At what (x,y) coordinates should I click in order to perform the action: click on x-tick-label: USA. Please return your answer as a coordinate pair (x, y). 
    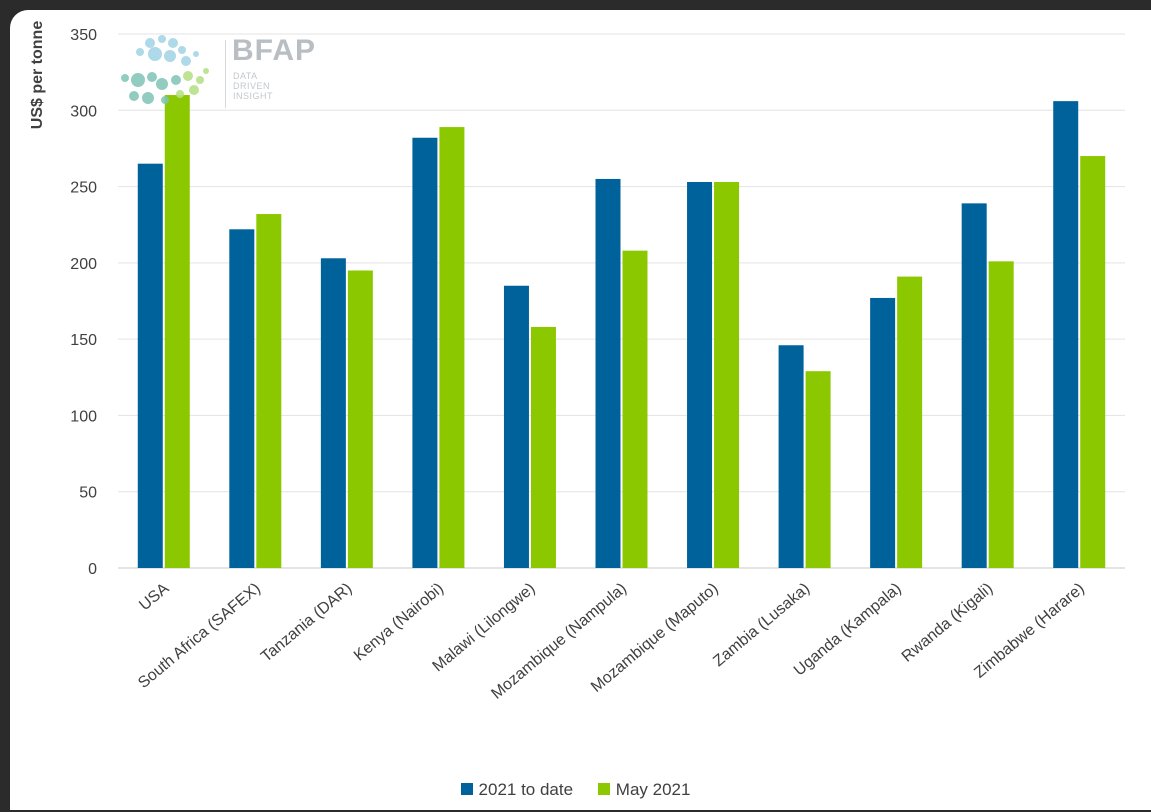
    Looking at the image, I should click on (154, 597).